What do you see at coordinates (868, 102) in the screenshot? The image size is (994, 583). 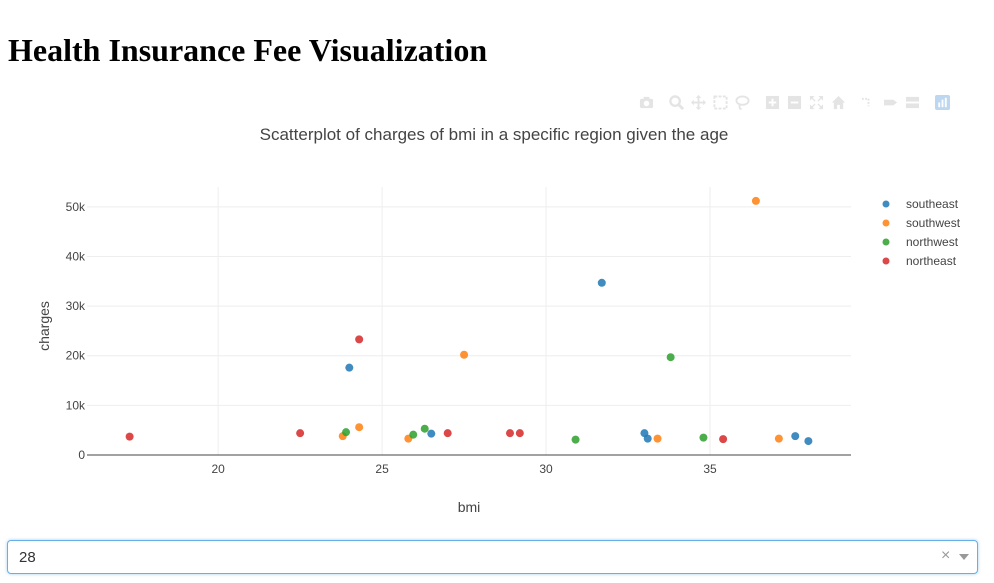 I see `spike-lines-icon` at bounding box center [868, 102].